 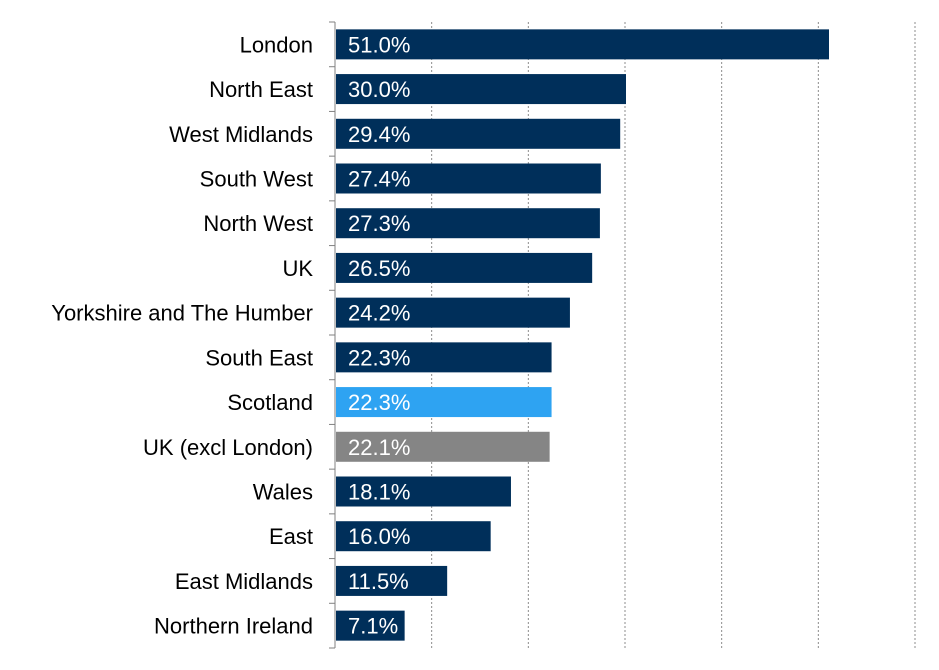 What do you see at coordinates (379, 447) in the screenshot?
I see `data-label: 22.1%` at bounding box center [379, 447].